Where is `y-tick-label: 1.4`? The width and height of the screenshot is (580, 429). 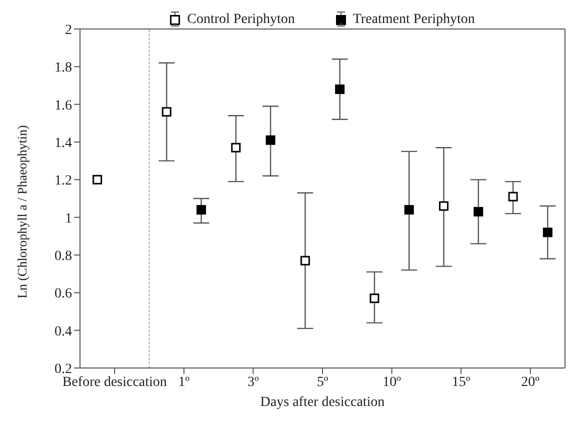 y-tick-label: 1.4 is located at coordinates (63, 143).